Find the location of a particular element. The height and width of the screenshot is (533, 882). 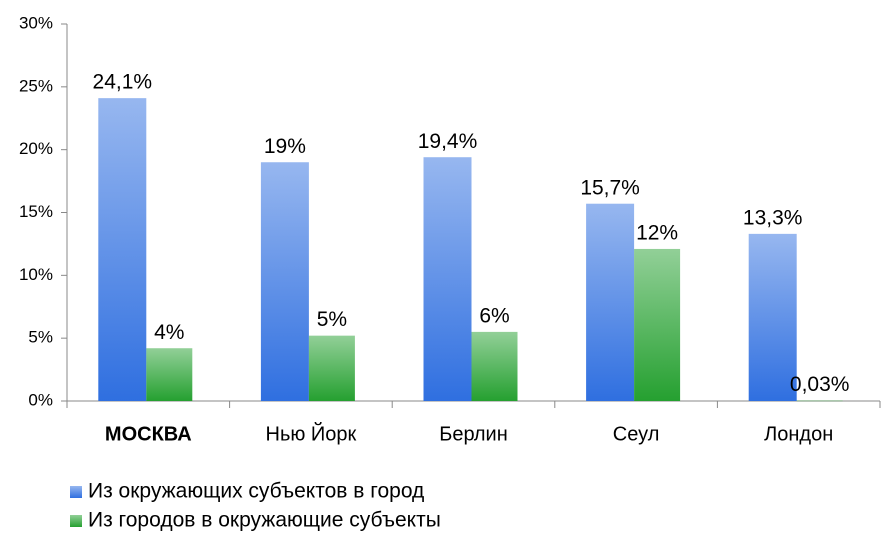

value-label: 19% is located at coordinates (285, 146).